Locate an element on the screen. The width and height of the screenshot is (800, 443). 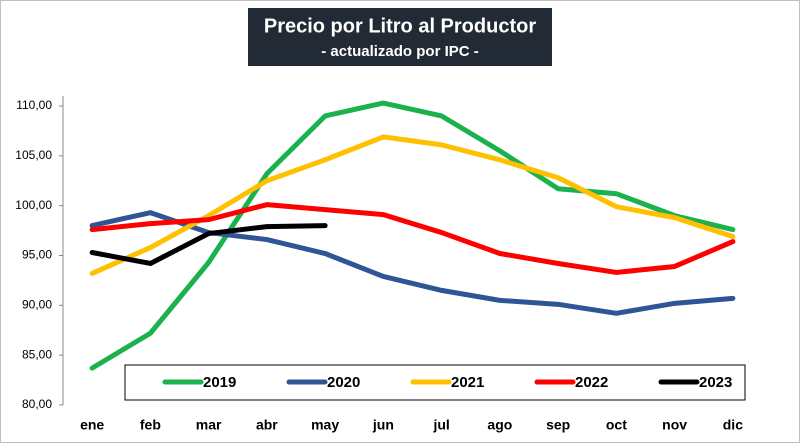
x-tick-label: nov is located at coordinates (674, 425).